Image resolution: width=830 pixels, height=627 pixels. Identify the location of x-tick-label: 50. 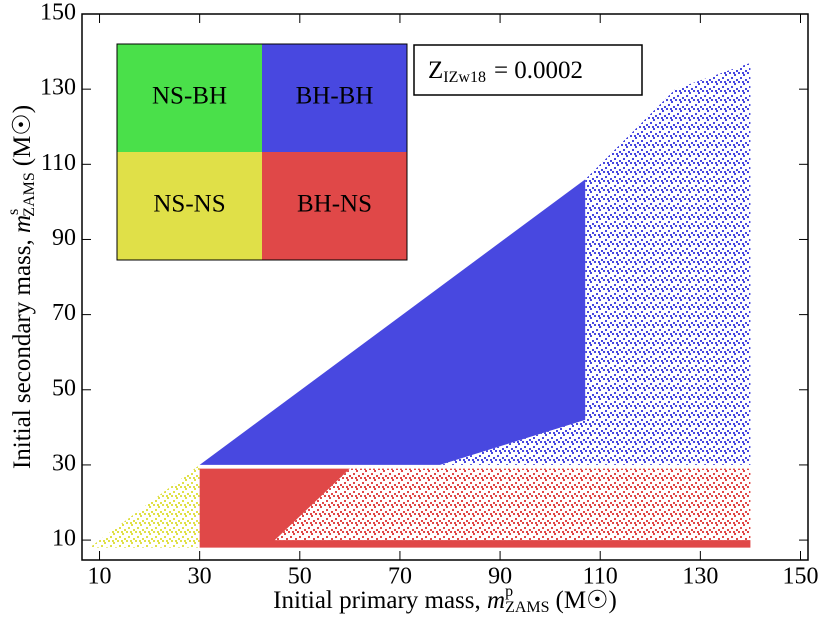
(300, 577).